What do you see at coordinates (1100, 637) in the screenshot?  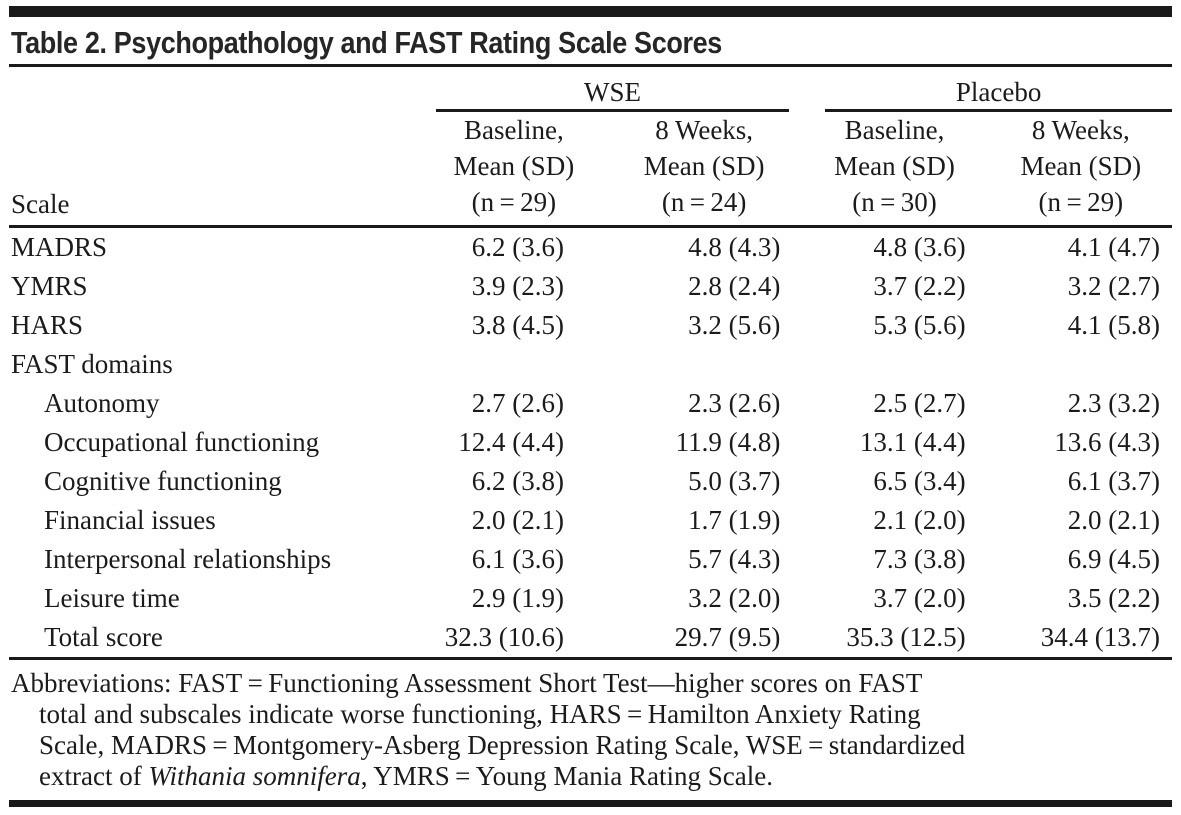 I see `cell-value: 34.4 (13.7)` at bounding box center [1100, 637].